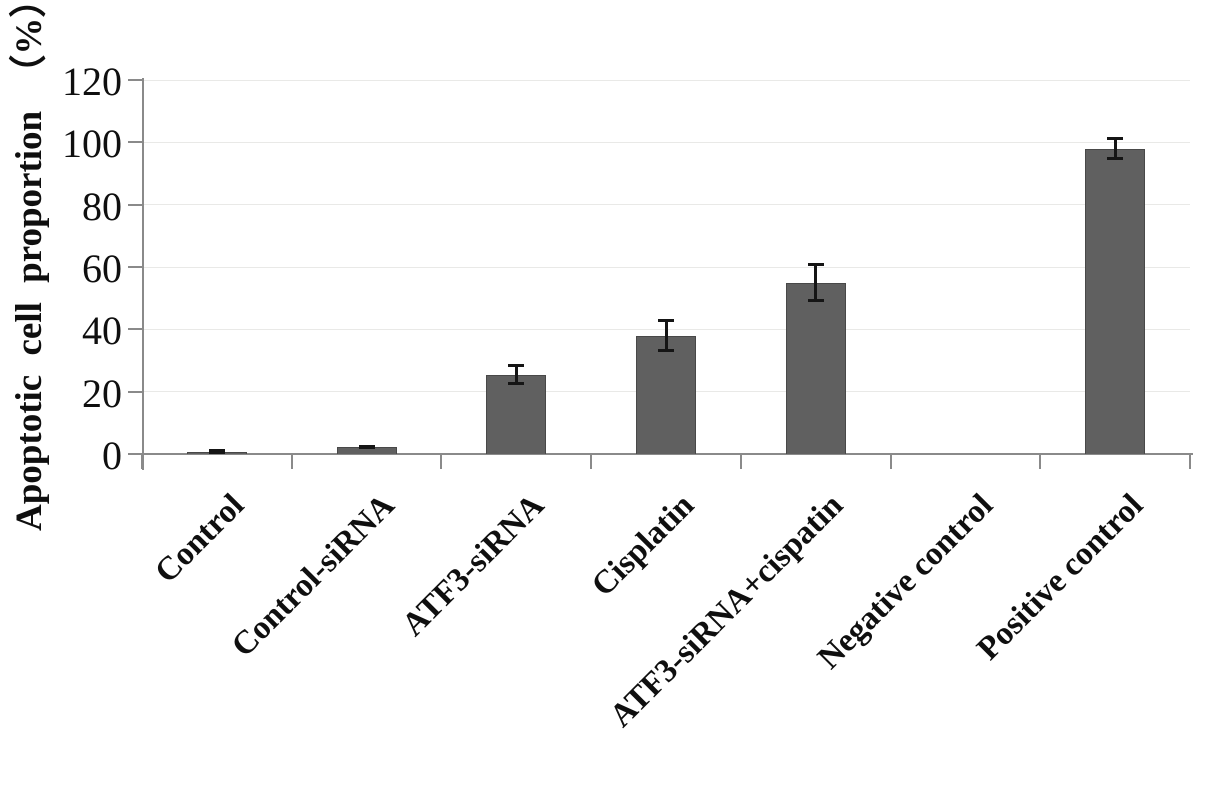 This screenshot has height=788, width=1205. Describe the element at coordinates (112, 455) in the screenshot. I see `y-tick-label-0: 0` at that location.